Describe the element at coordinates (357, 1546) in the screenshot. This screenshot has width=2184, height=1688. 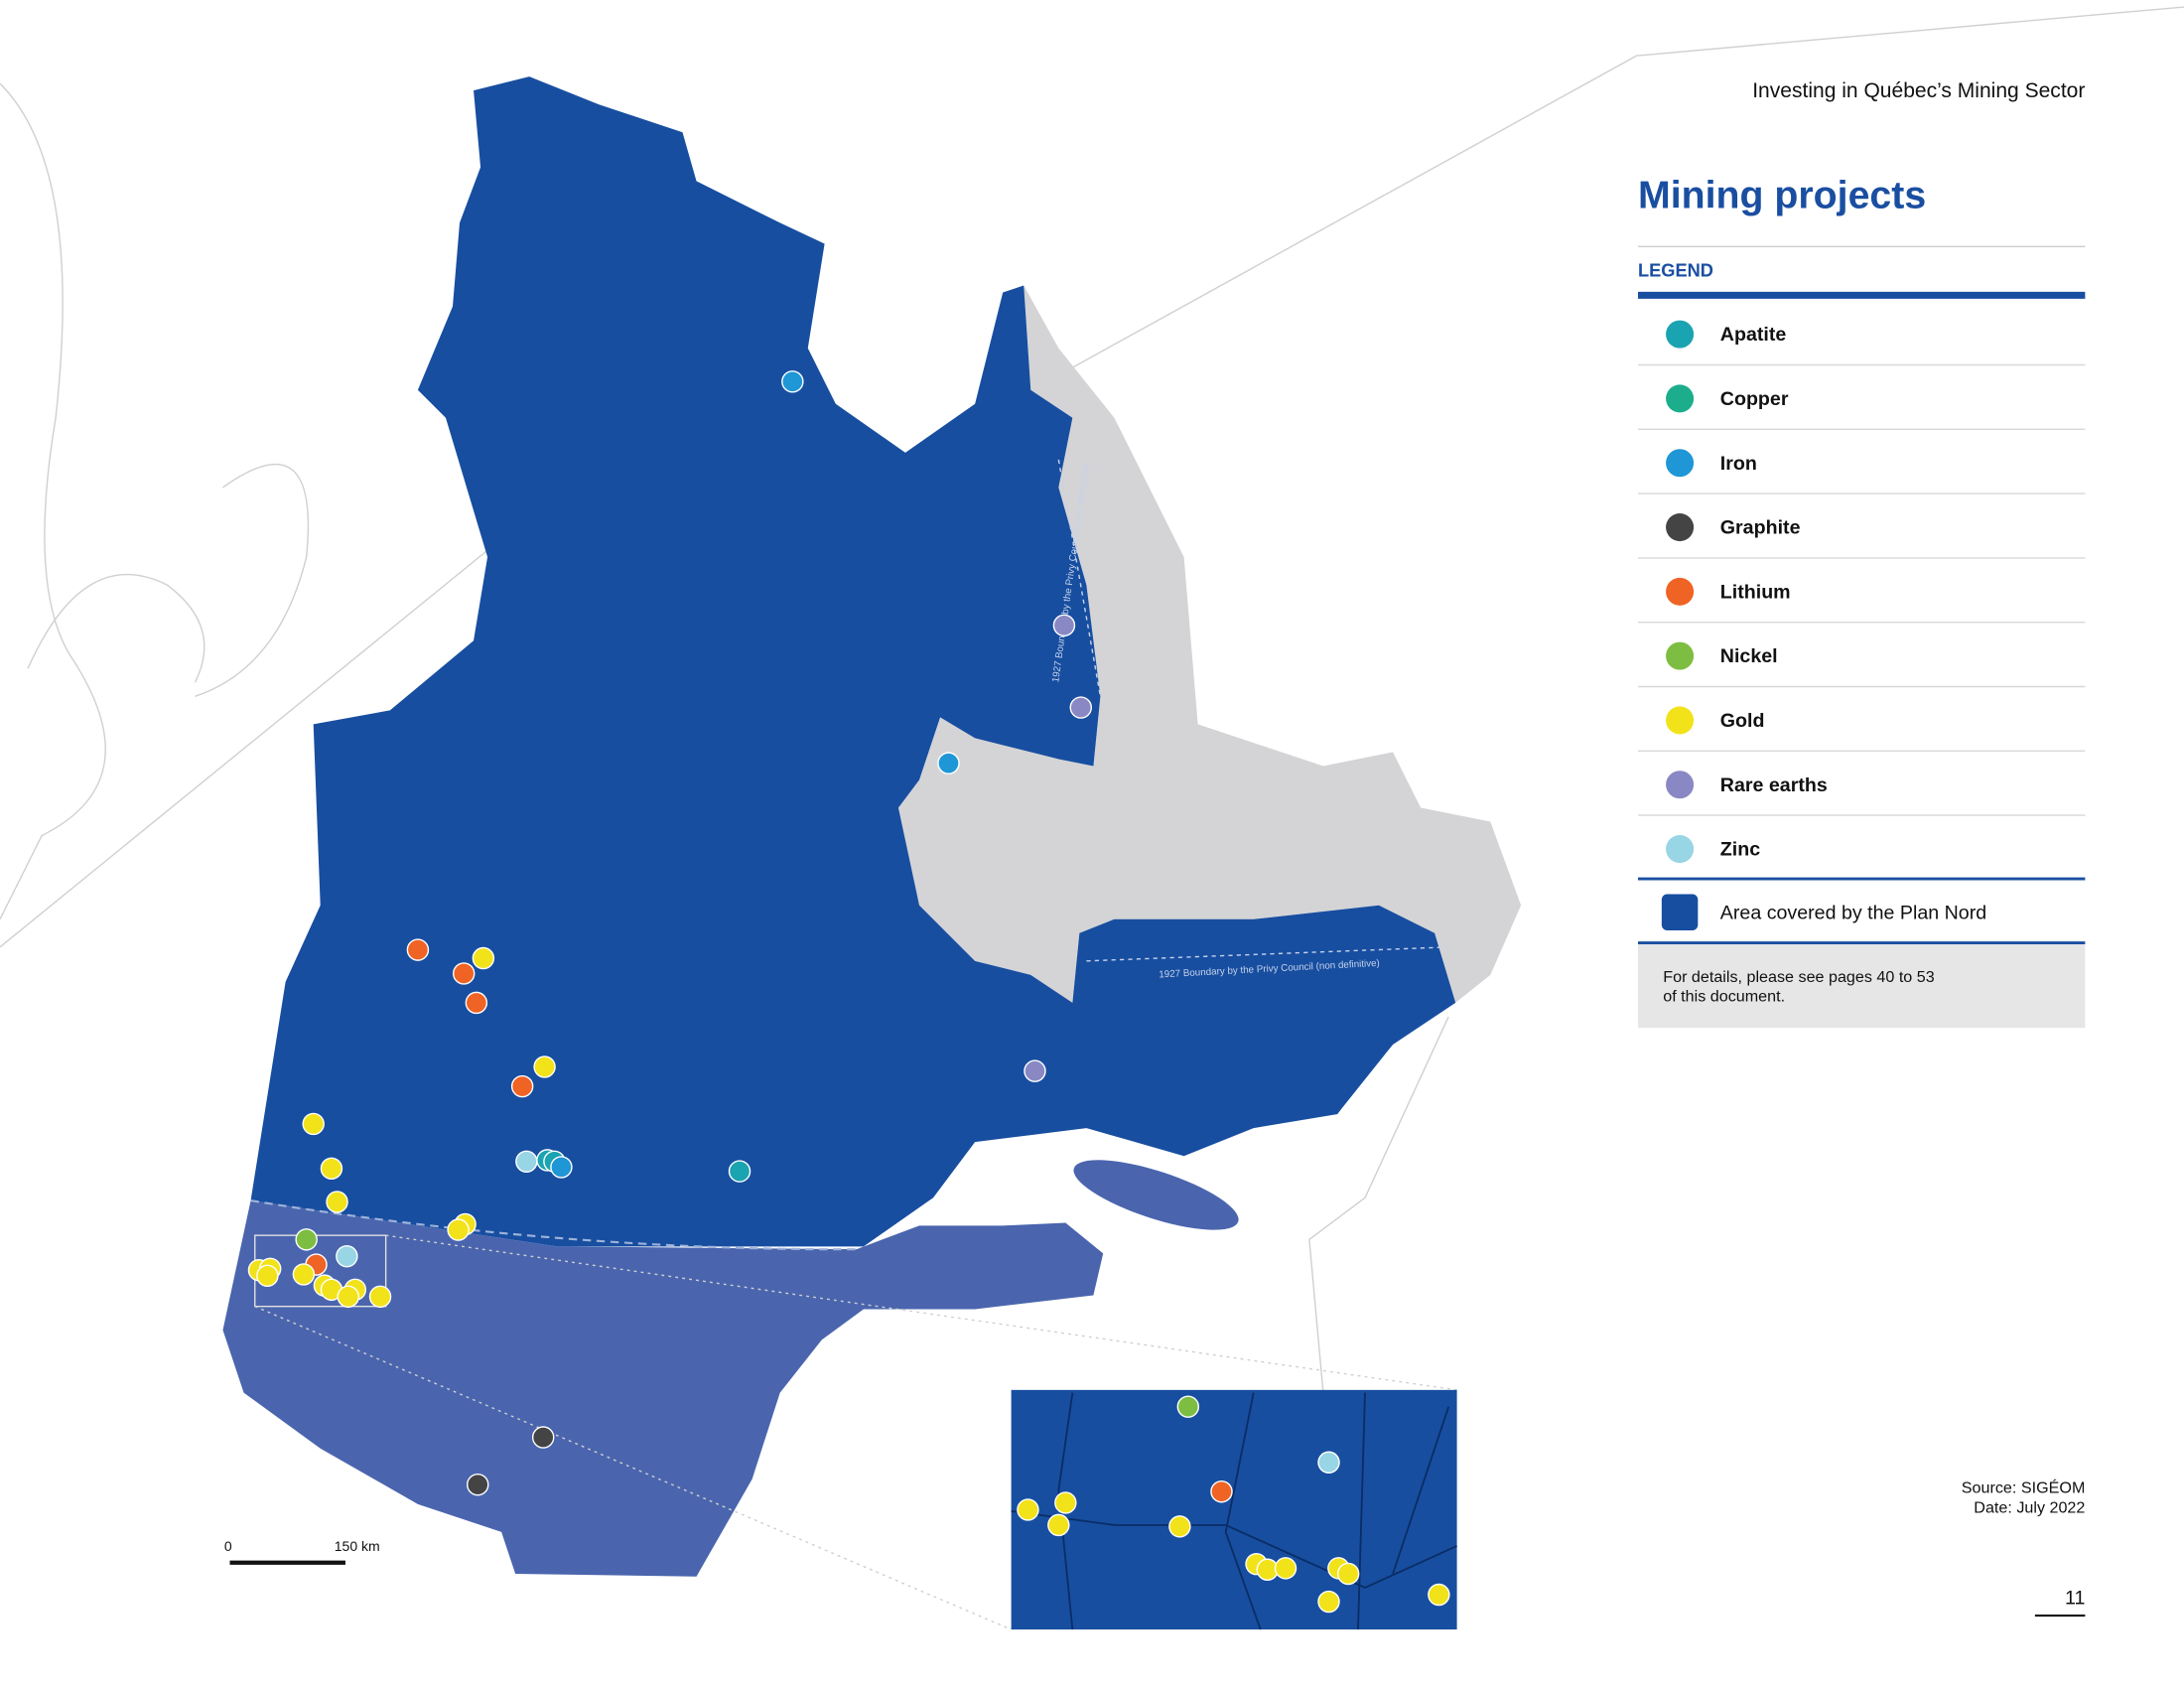
I see `scale-label: 150 km` at that location.